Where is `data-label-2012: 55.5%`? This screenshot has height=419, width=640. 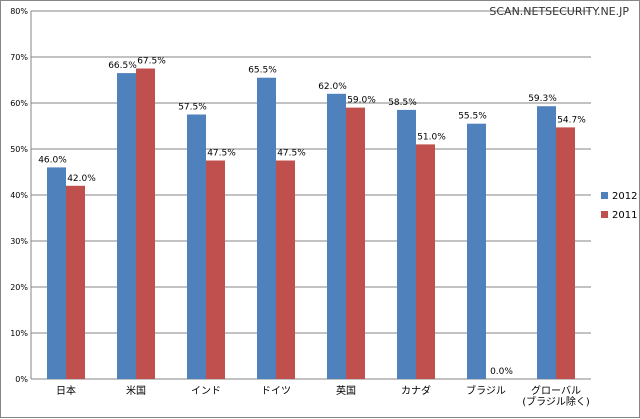
data-label-2012: 55.5% is located at coordinates (472, 117).